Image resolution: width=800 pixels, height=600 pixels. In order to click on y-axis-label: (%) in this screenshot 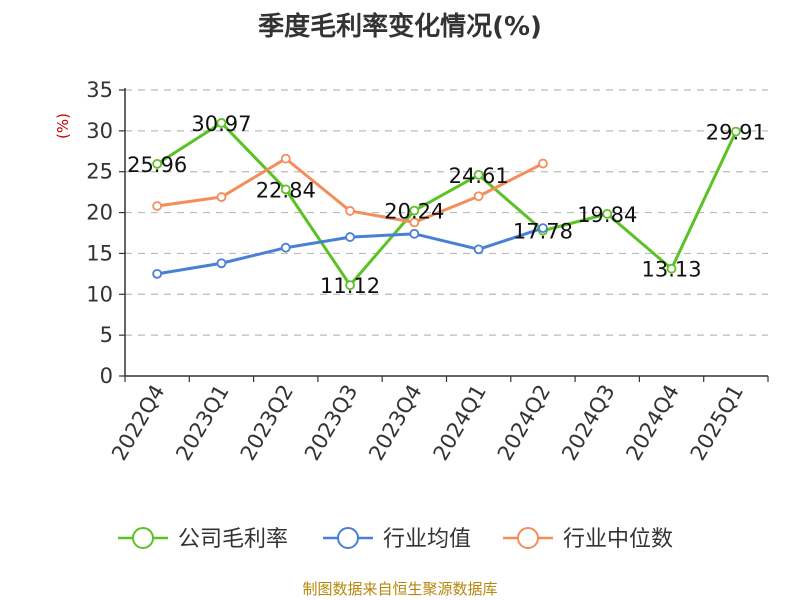, I will do `click(63, 126)`.